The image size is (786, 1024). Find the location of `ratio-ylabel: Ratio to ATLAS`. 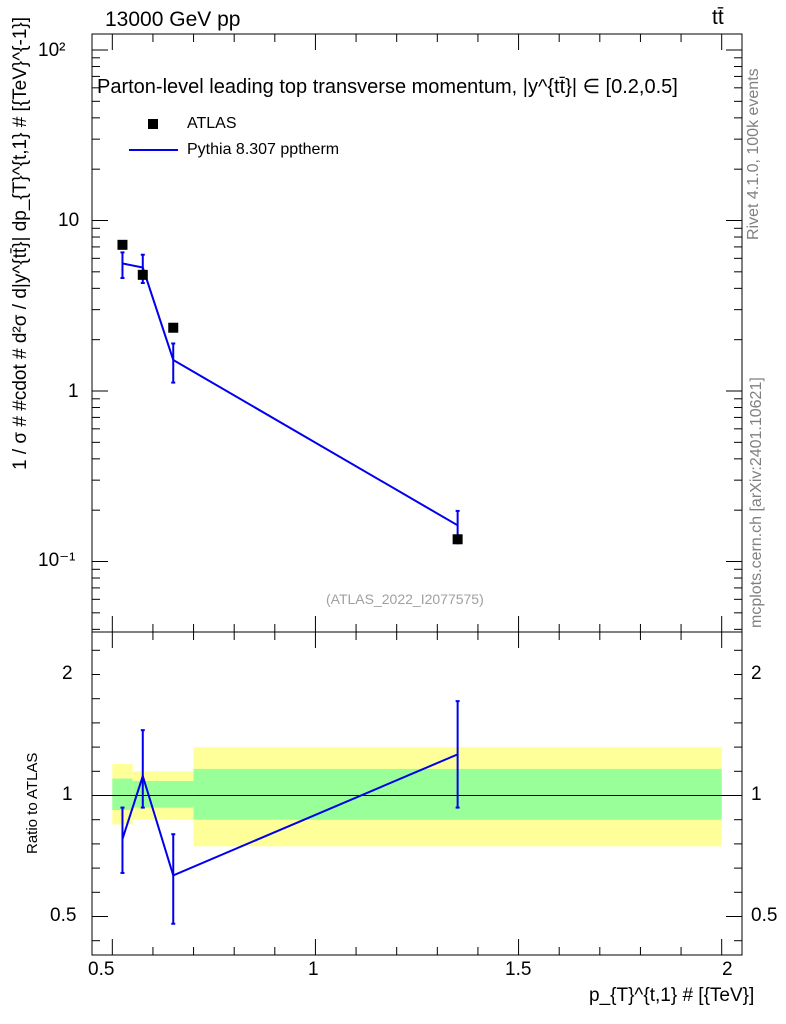

ratio-ylabel: Ratio to ATLAS is located at coordinates (32, 803).